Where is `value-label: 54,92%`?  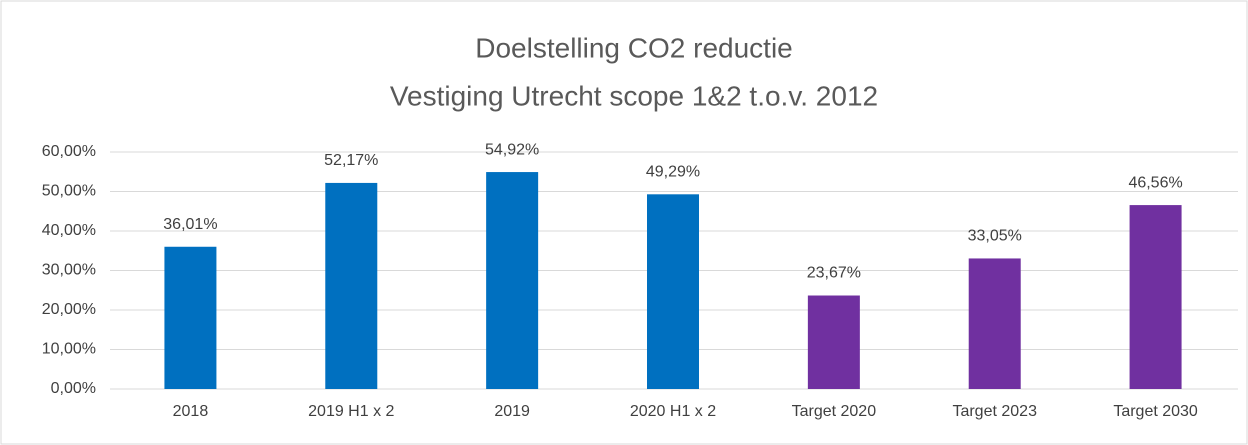 value-label: 54,92% is located at coordinates (512, 149).